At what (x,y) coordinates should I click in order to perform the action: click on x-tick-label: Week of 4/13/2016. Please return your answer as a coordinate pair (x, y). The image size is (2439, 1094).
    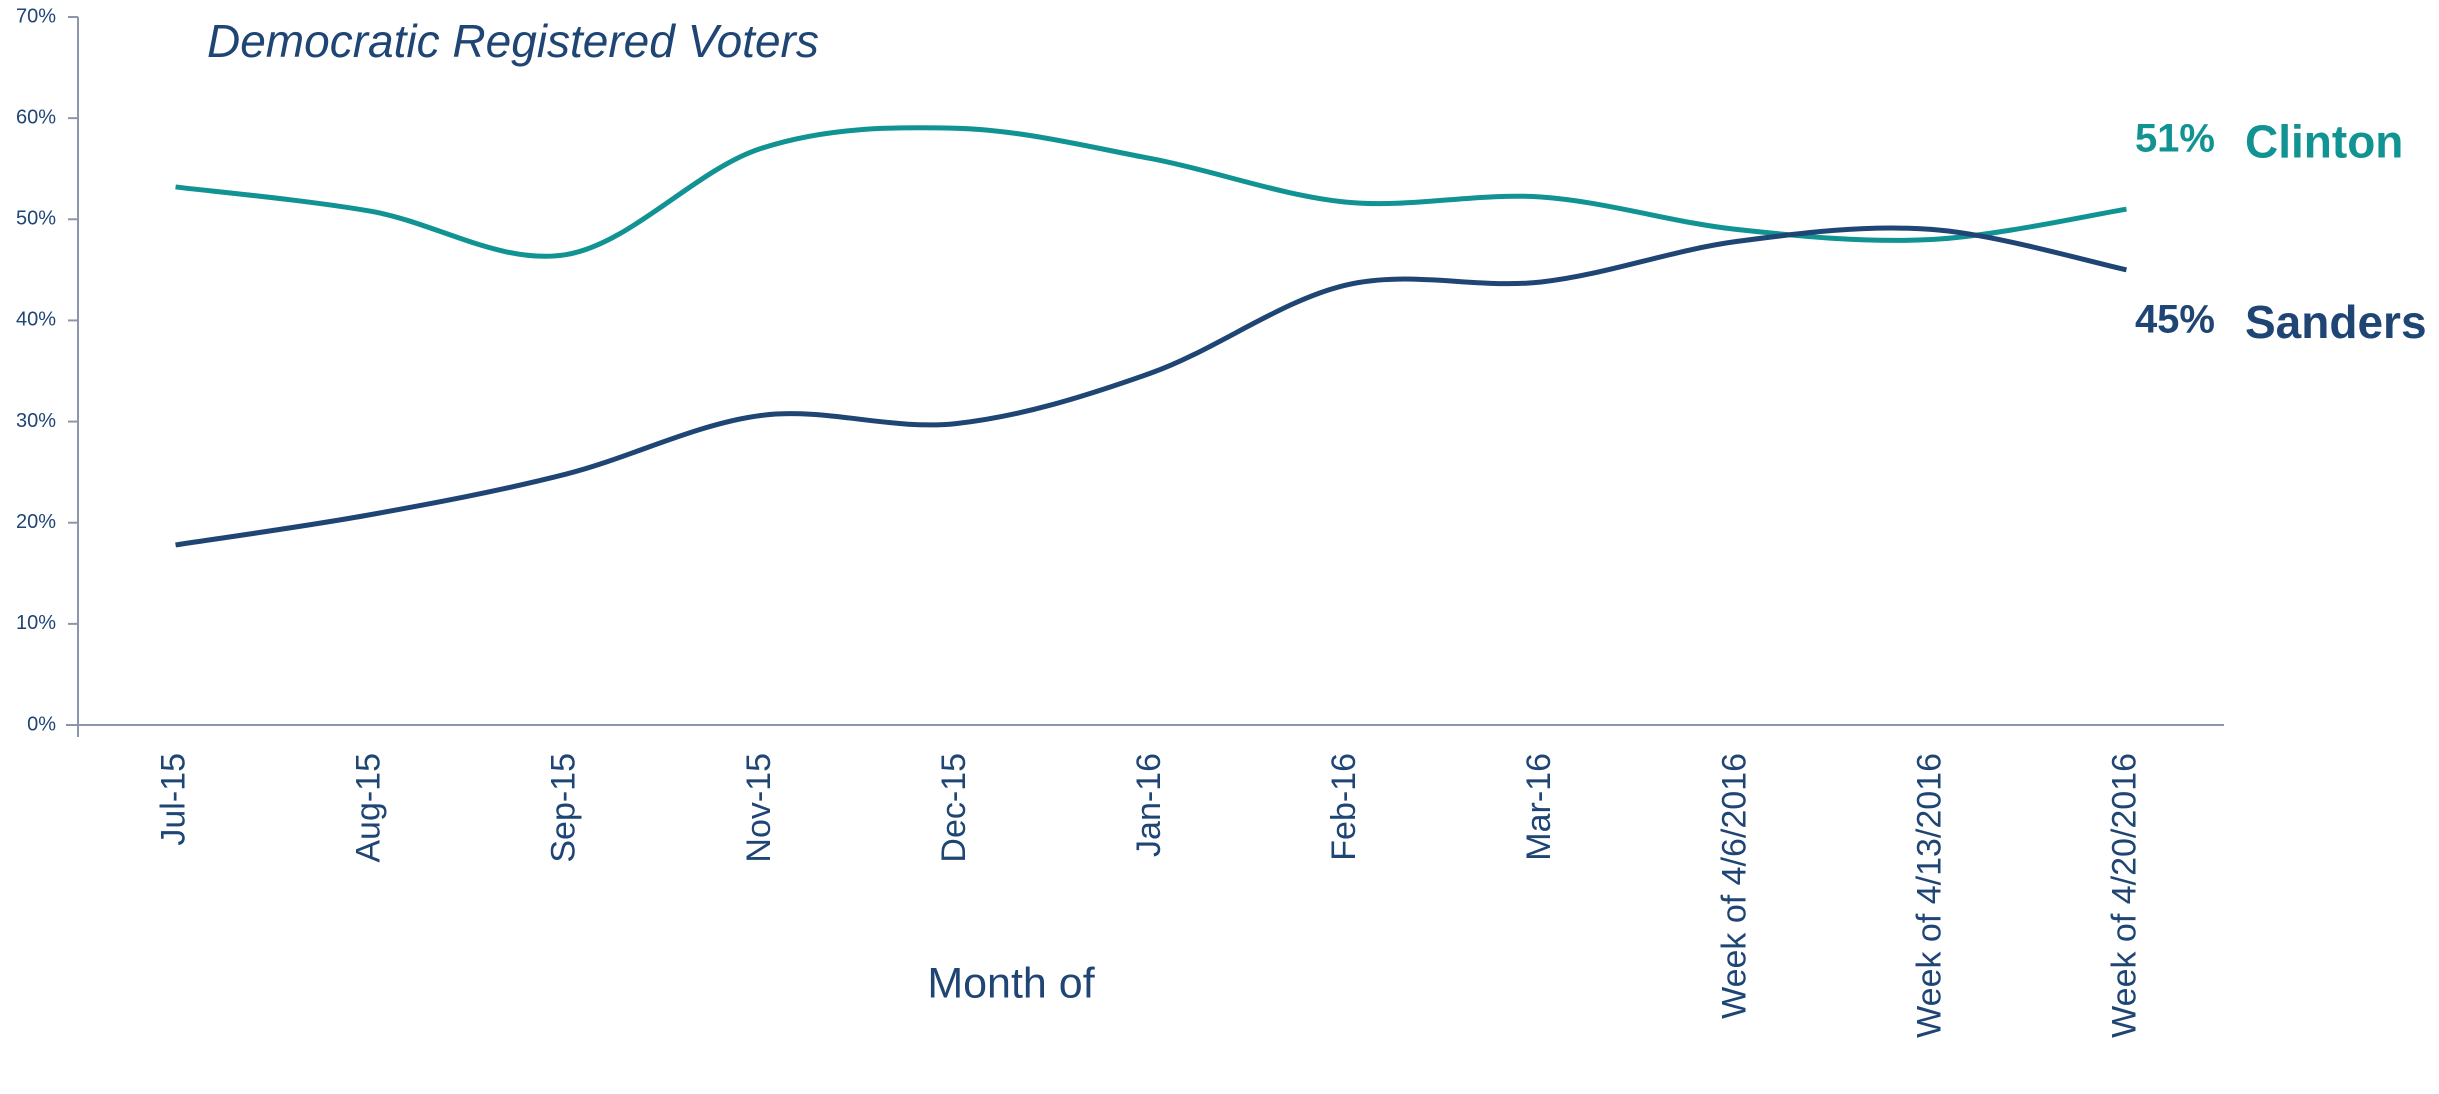
    Looking at the image, I should click on (1929, 895).